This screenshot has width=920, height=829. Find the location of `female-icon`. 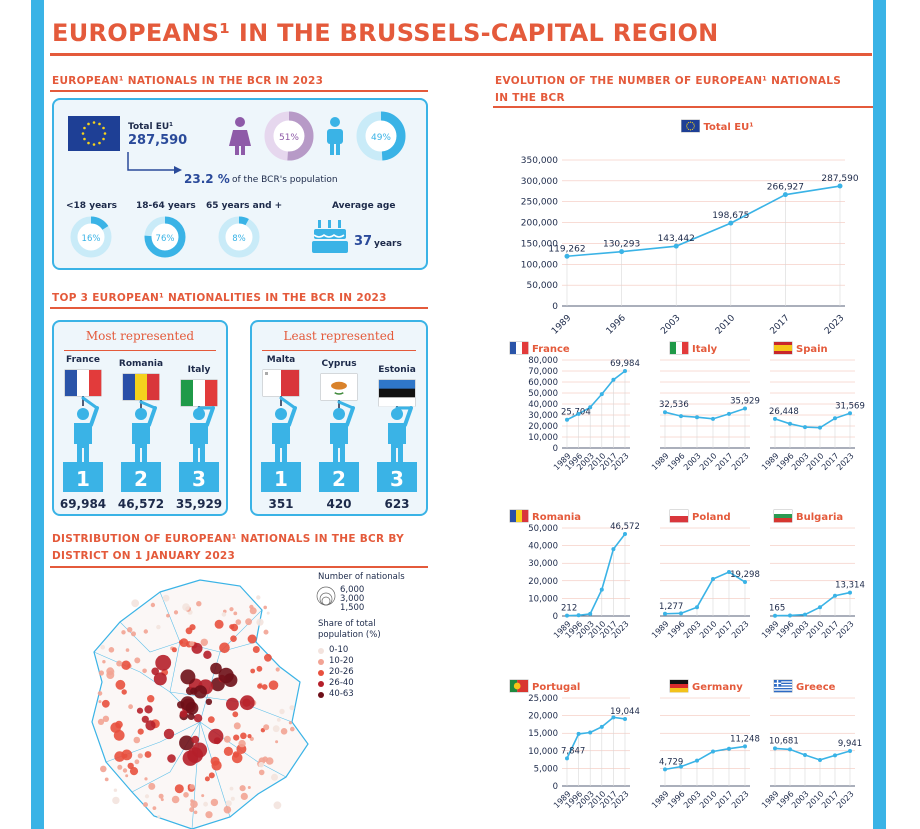

female-icon is located at coordinates (240, 136).